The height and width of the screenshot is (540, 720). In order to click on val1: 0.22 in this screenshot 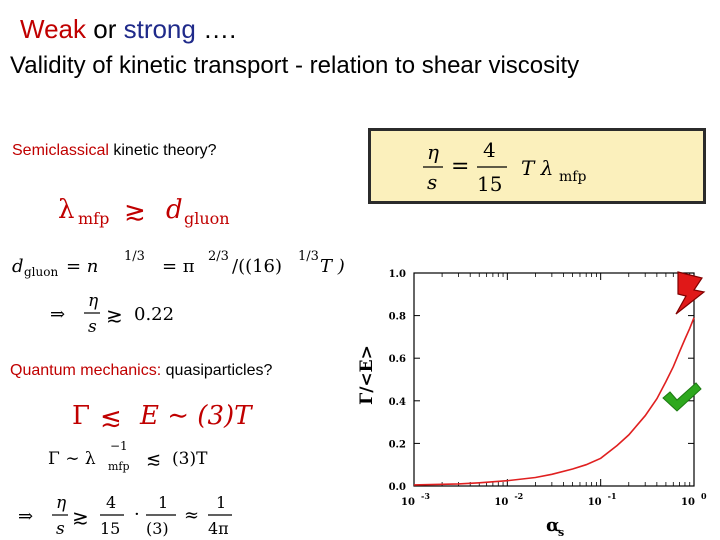, I will do `click(154, 314)`.